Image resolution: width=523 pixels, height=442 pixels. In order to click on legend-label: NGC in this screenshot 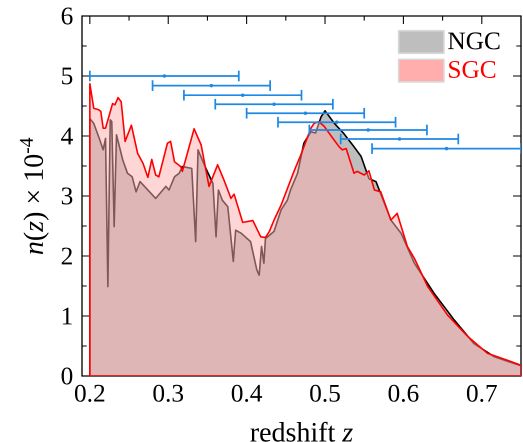, I will do `click(474, 41)`.